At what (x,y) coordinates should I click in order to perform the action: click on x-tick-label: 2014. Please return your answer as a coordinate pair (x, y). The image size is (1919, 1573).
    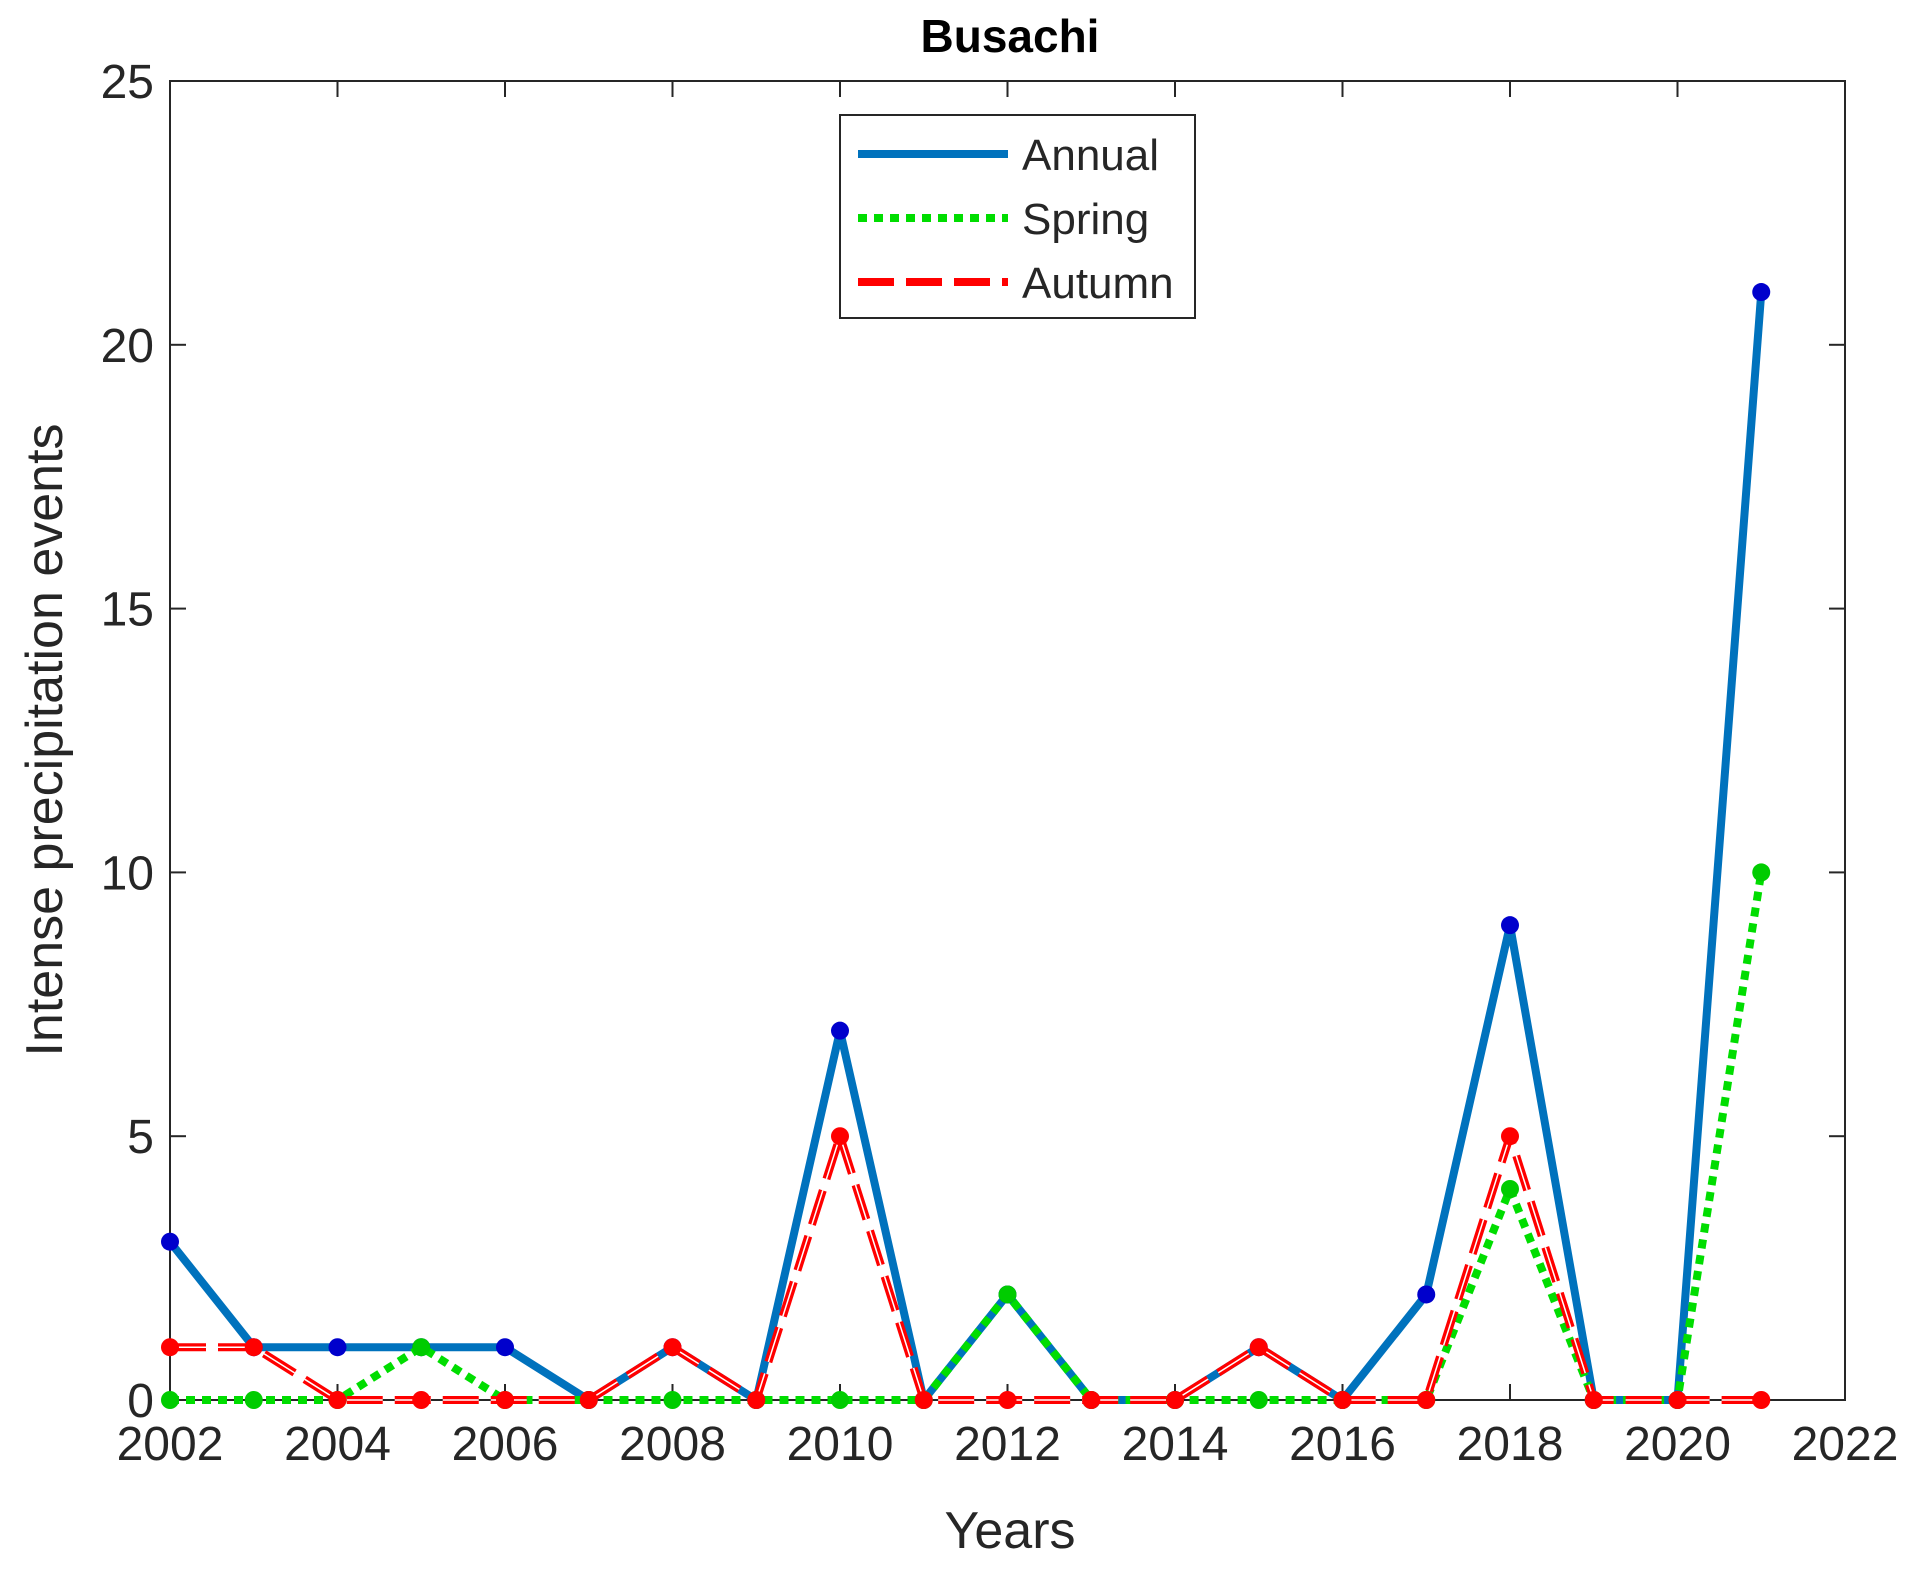
    Looking at the image, I should click on (1175, 1444).